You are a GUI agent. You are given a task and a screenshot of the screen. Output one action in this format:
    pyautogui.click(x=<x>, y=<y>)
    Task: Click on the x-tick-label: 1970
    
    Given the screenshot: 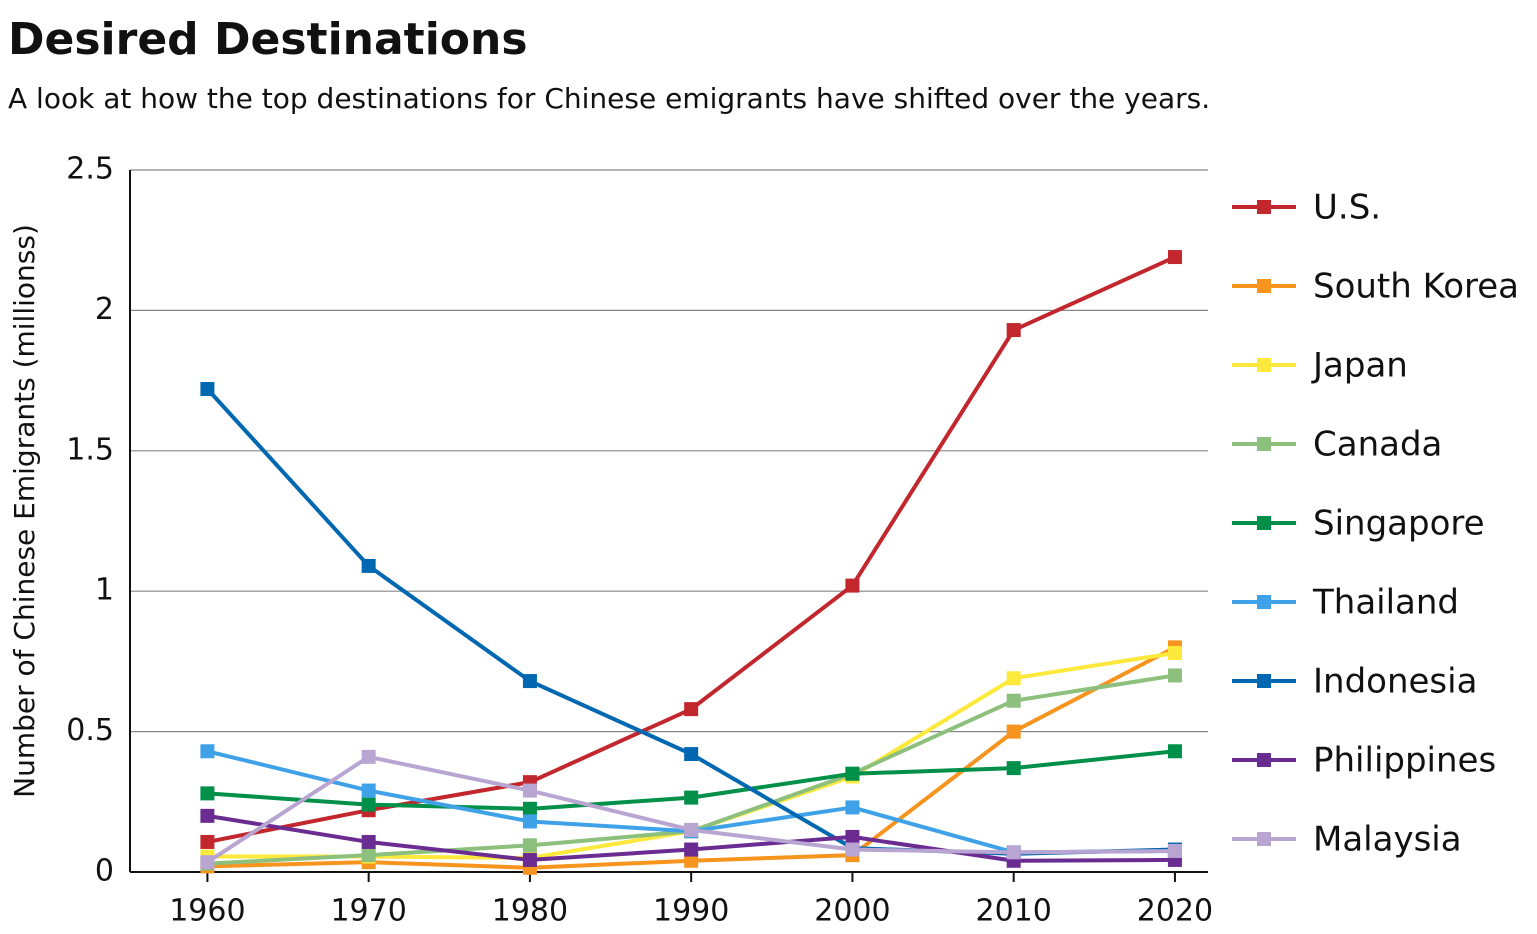 What is the action you would take?
    pyautogui.click(x=368, y=911)
    